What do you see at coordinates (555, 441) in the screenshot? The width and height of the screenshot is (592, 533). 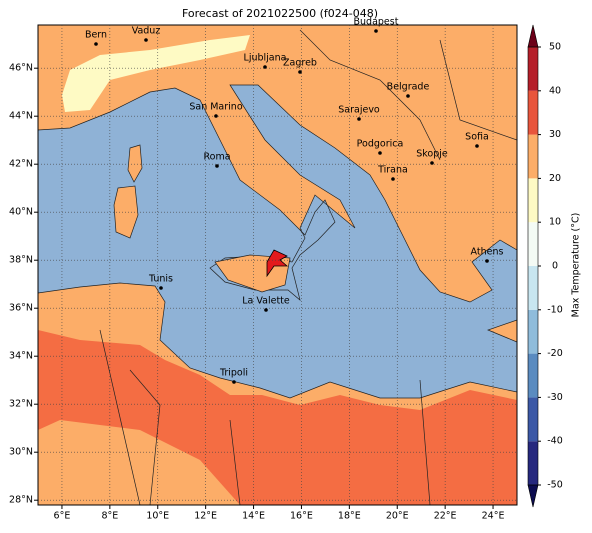 I see `colorbar-tick-label: -40` at bounding box center [555, 441].